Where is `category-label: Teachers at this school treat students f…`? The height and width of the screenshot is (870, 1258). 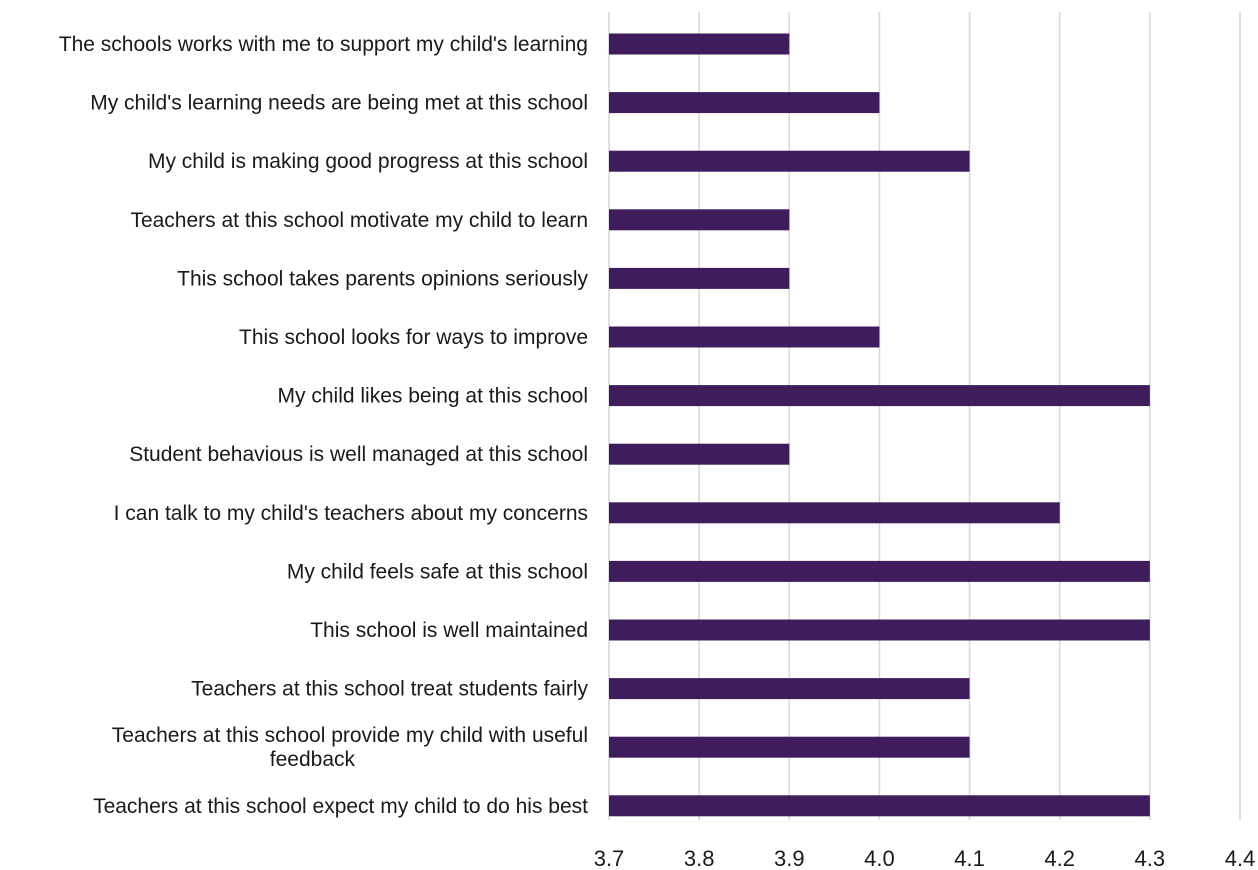
category-label: Teachers at this school treat students f… is located at coordinates (389, 689).